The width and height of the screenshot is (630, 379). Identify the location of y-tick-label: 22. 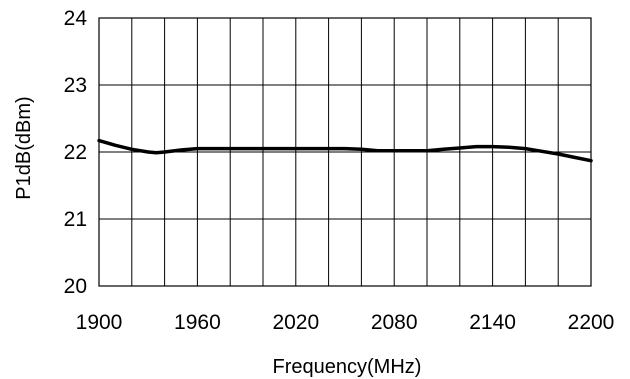
(75, 152).